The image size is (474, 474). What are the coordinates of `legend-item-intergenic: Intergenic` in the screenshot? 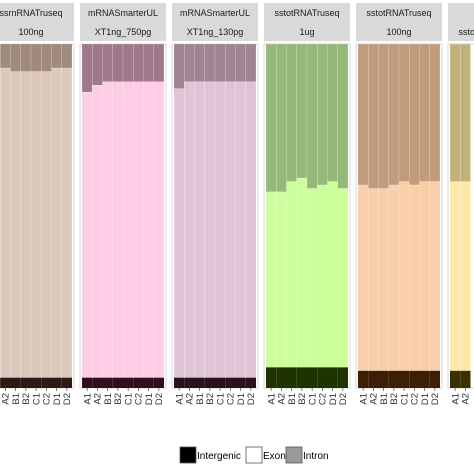 It's located at (210, 455).